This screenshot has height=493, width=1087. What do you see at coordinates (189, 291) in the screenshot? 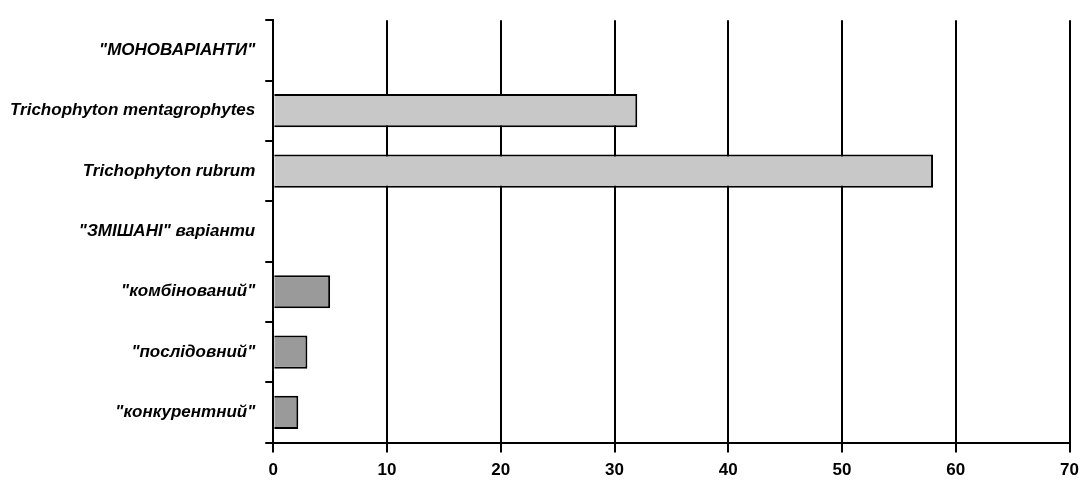
I see `y-tick-label: "комбінований"` at bounding box center [189, 291].